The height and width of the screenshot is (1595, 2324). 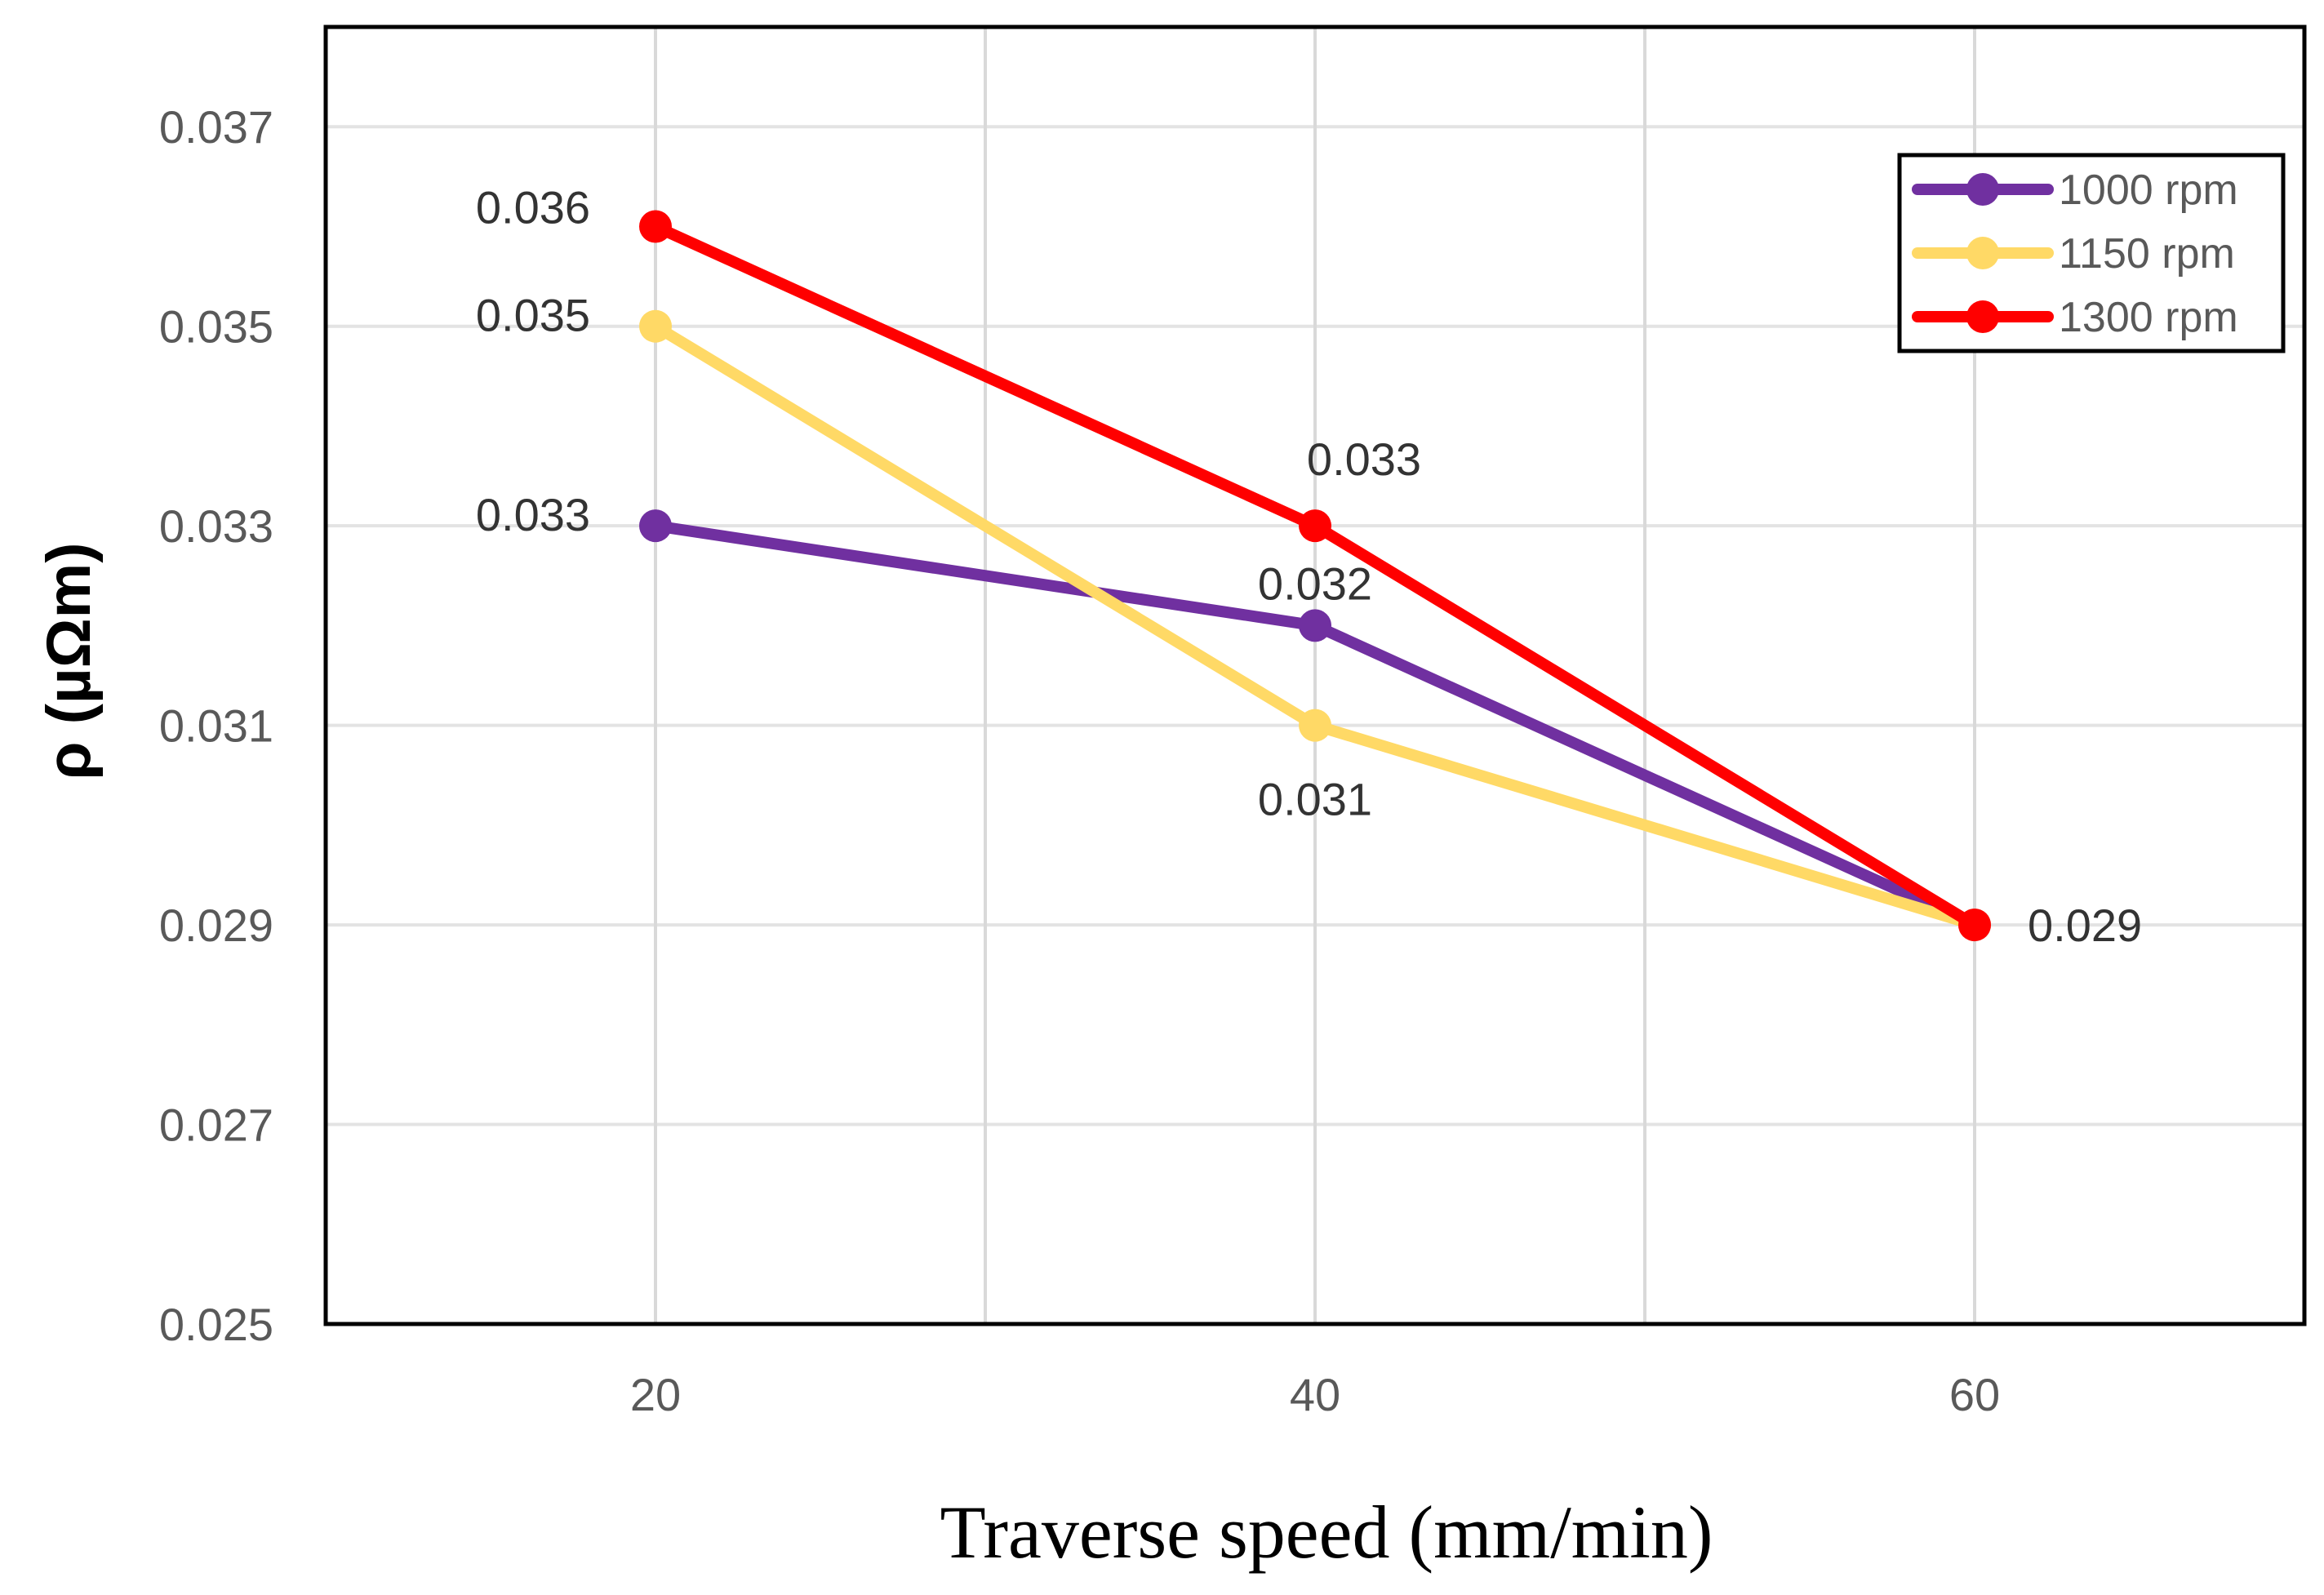 I want to click on legend-label: 1150 rpm, so click(x=2147, y=254).